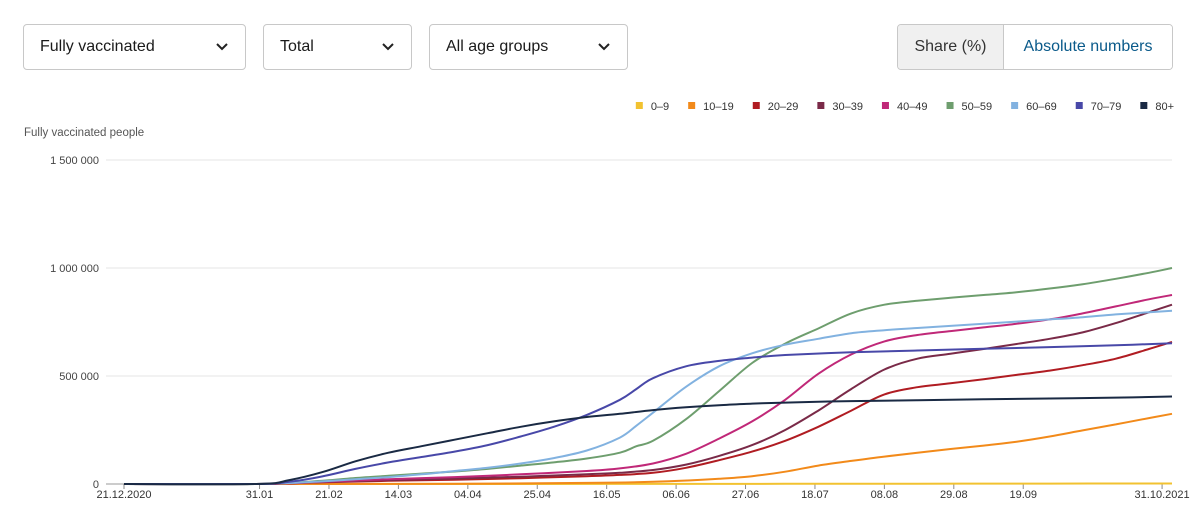 The width and height of the screenshot is (1204, 528). I want to click on y-axis-ticks: 0 500 000 1 000 000 1 500 000, so click(74, 323).